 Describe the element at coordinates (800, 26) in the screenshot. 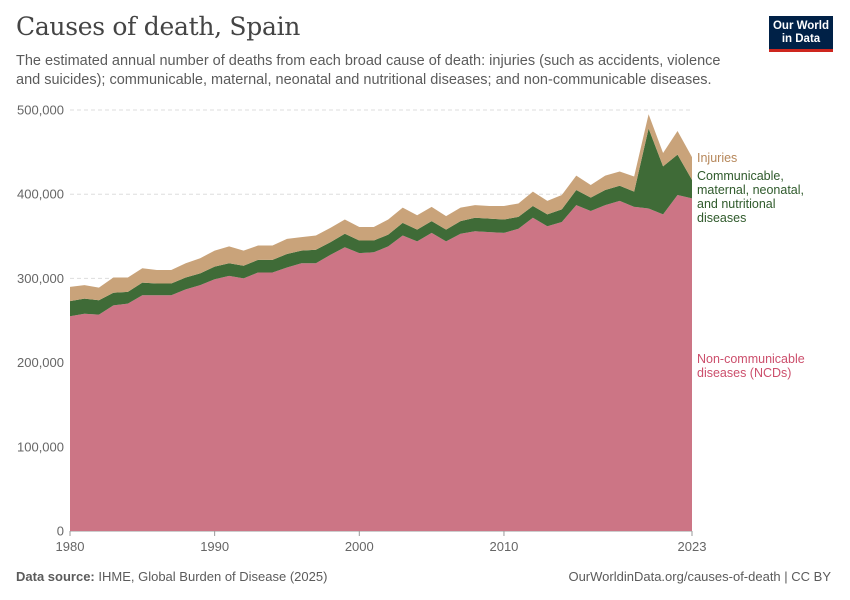

I see `logo-line-1: Our World` at that location.